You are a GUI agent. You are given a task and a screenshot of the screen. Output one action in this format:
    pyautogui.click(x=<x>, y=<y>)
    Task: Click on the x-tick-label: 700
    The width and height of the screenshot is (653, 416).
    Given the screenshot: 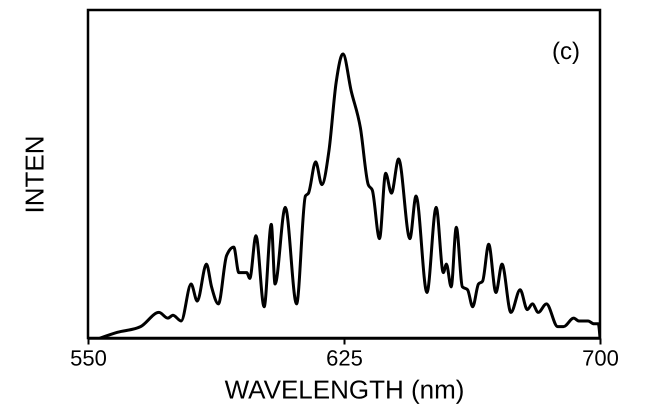 What is the action you would take?
    pyautogui.click(x=600, y=358)
    